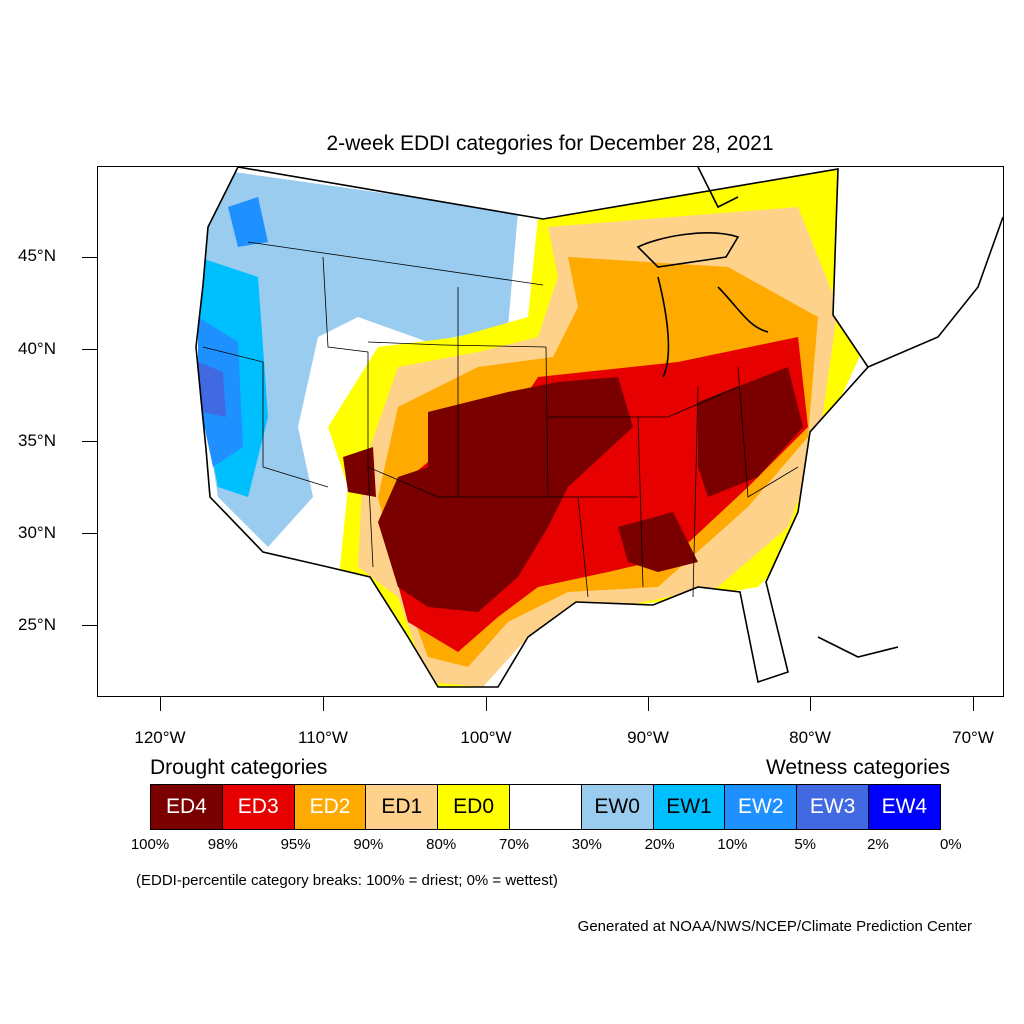  Describe the element at coordinates (222, 844) in the screenshot. I see `legend-break-label: 98%` at that location.